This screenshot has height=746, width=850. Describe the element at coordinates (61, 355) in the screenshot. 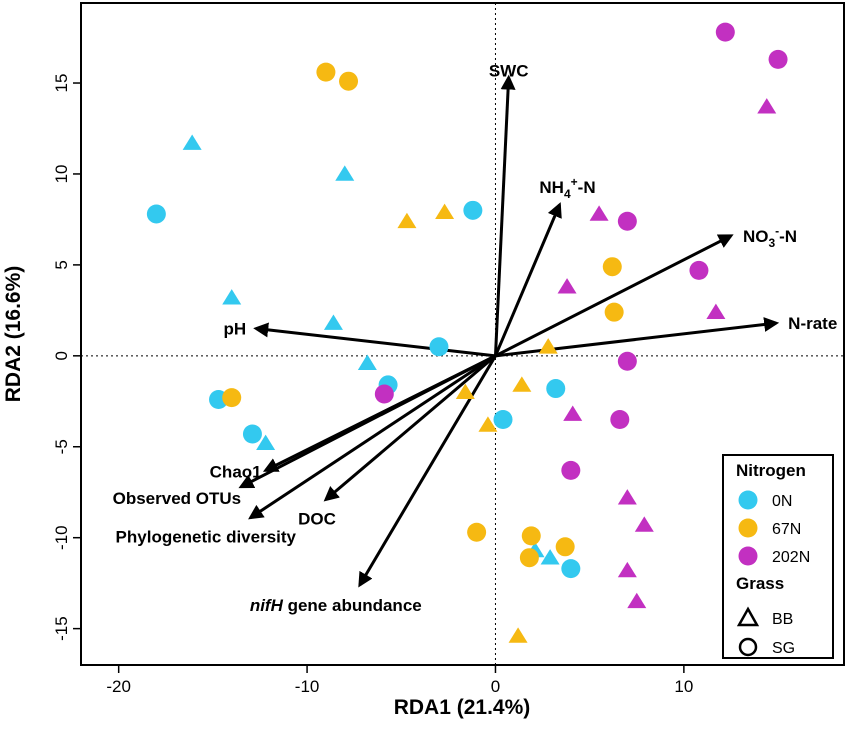

I see `y-tick-label: 0` at that location.